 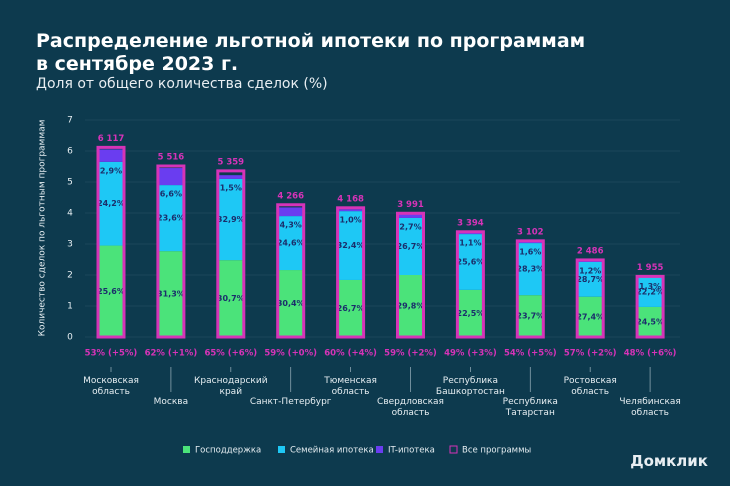 I want to click on segment-label: 24,2%, so click(x=111, y=203).